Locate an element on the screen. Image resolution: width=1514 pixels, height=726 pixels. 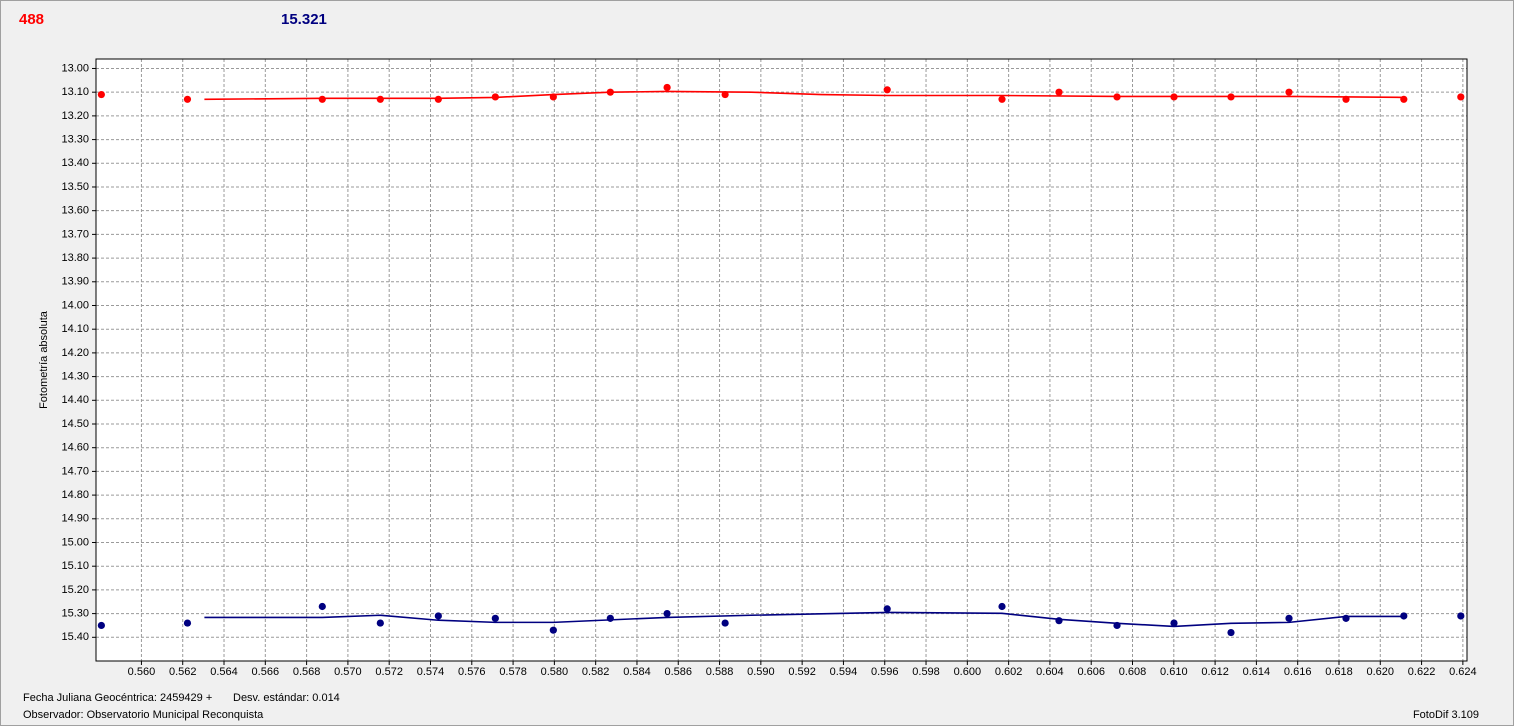
footer-std: Desv. estándar: 0.014 is located at coordinates (286, 698).